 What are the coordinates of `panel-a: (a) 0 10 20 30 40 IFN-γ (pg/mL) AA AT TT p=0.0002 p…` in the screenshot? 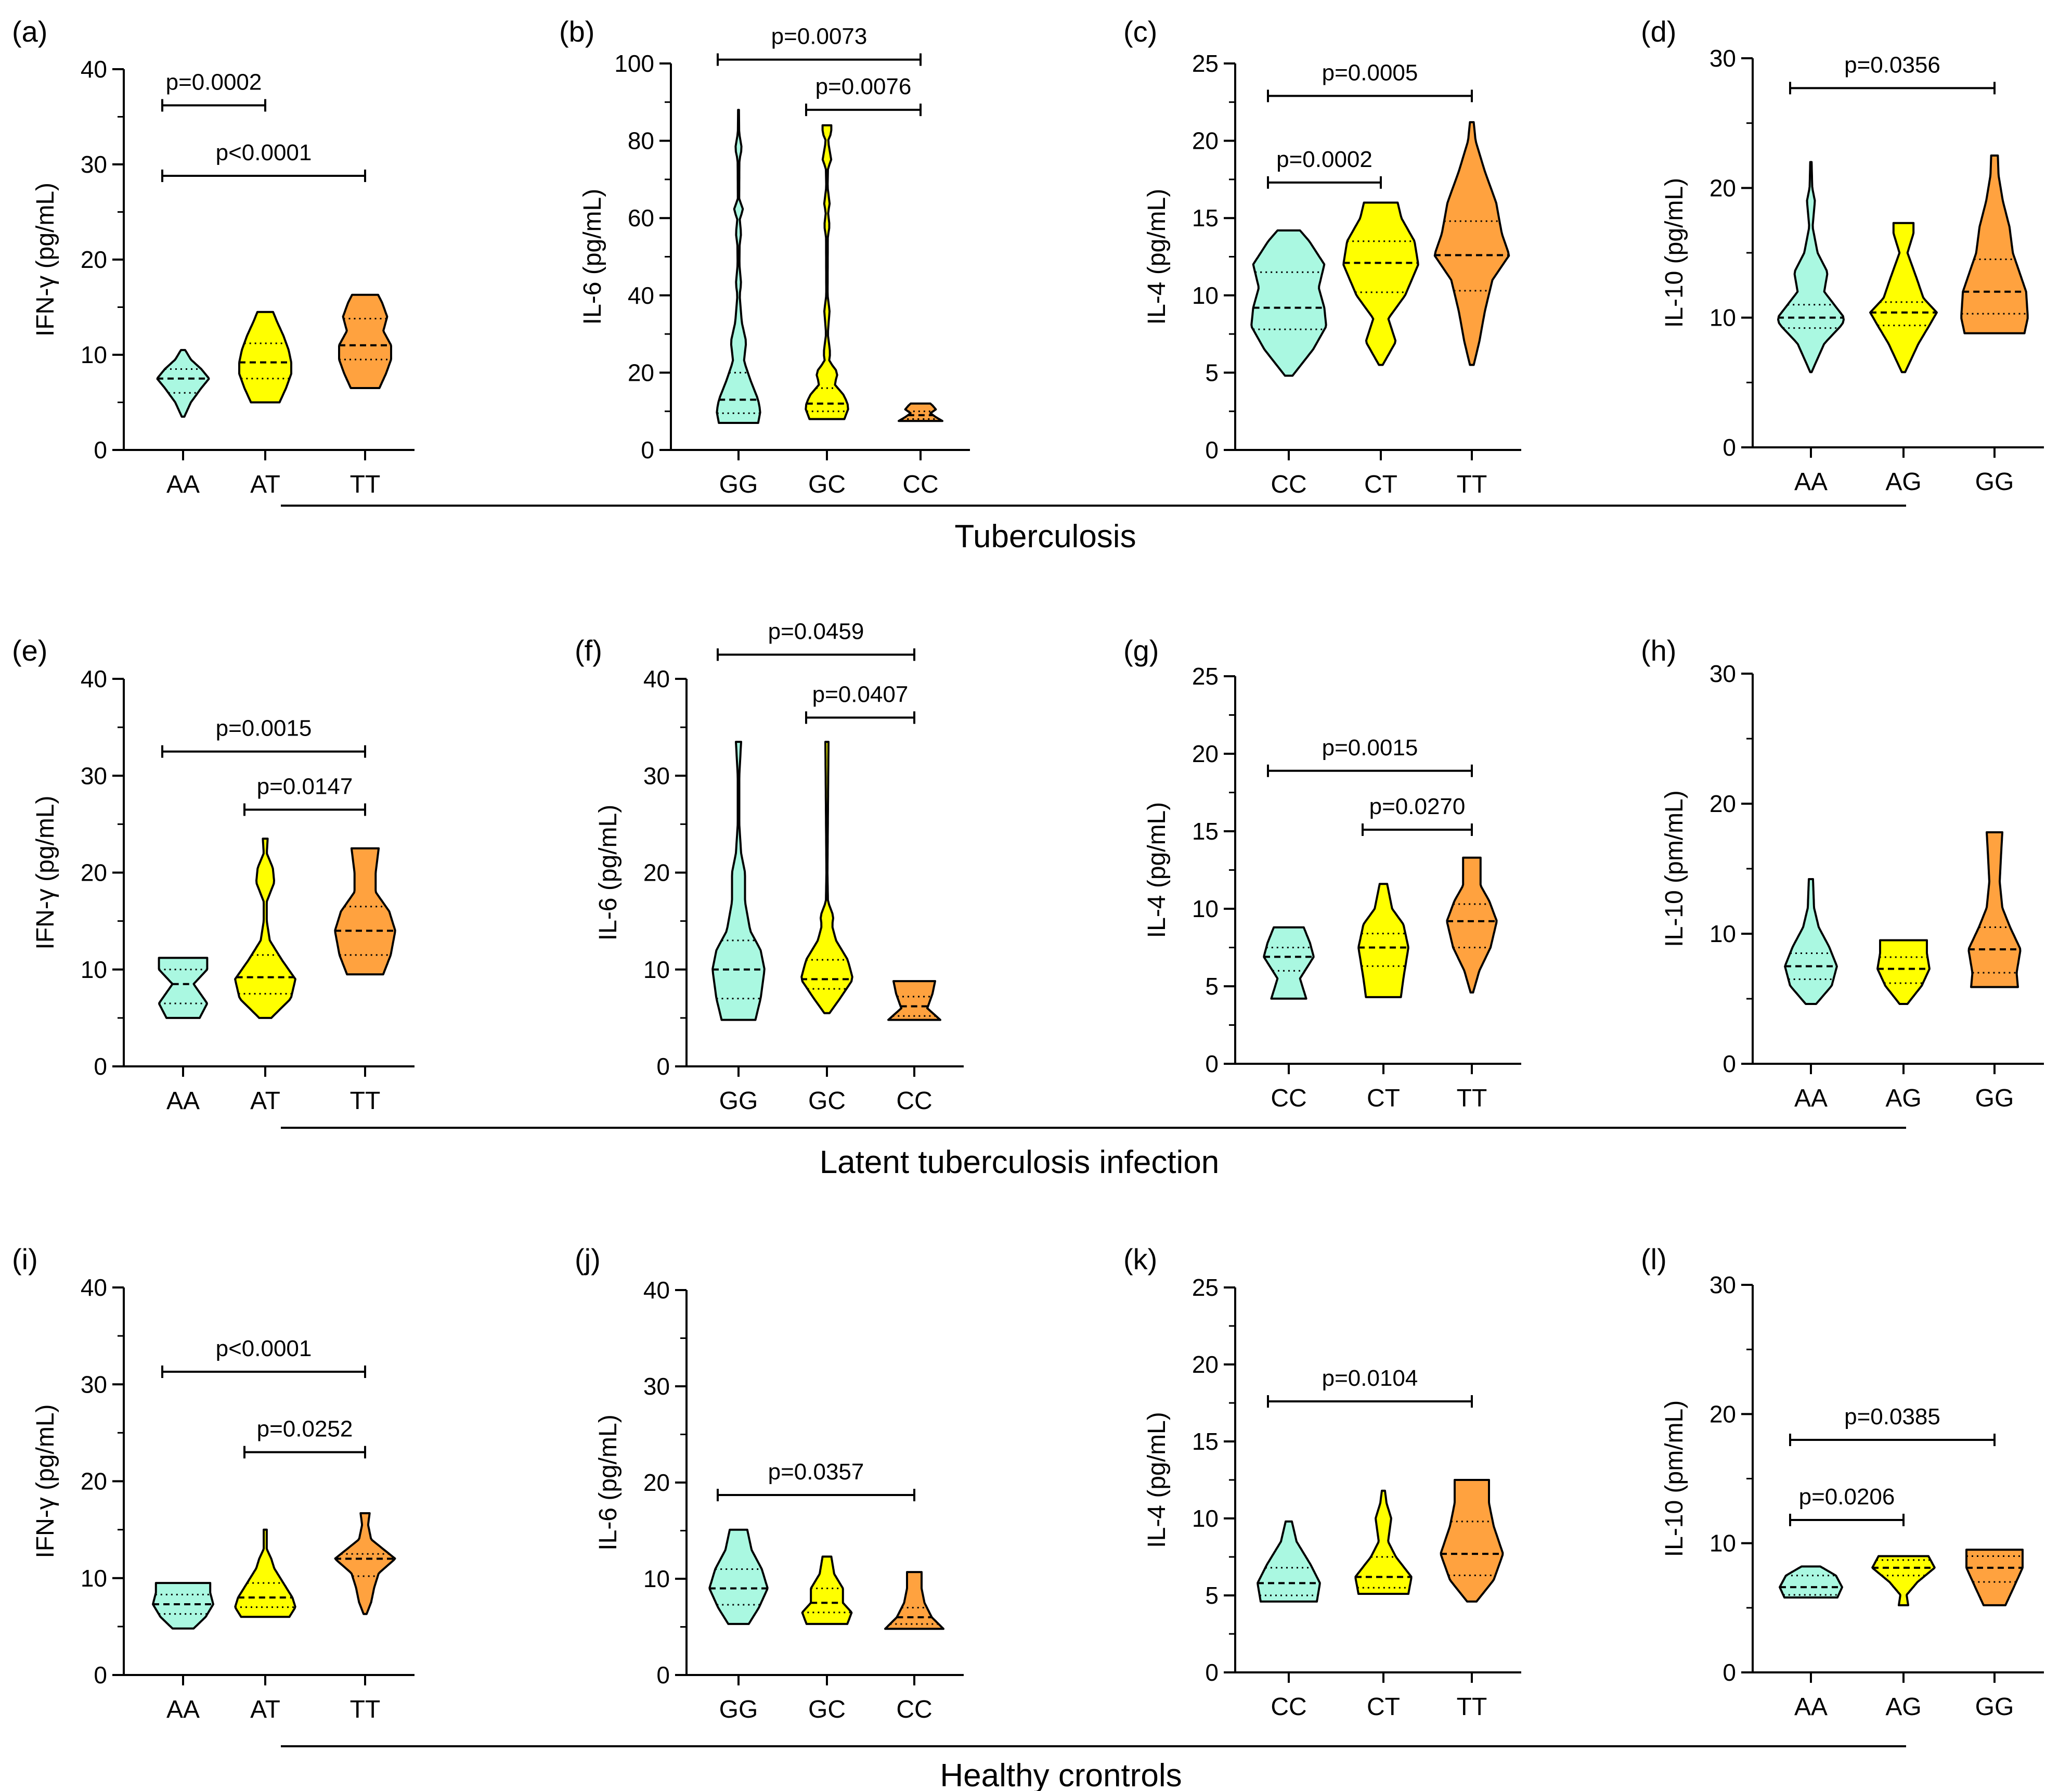 It's located at (213, 256).